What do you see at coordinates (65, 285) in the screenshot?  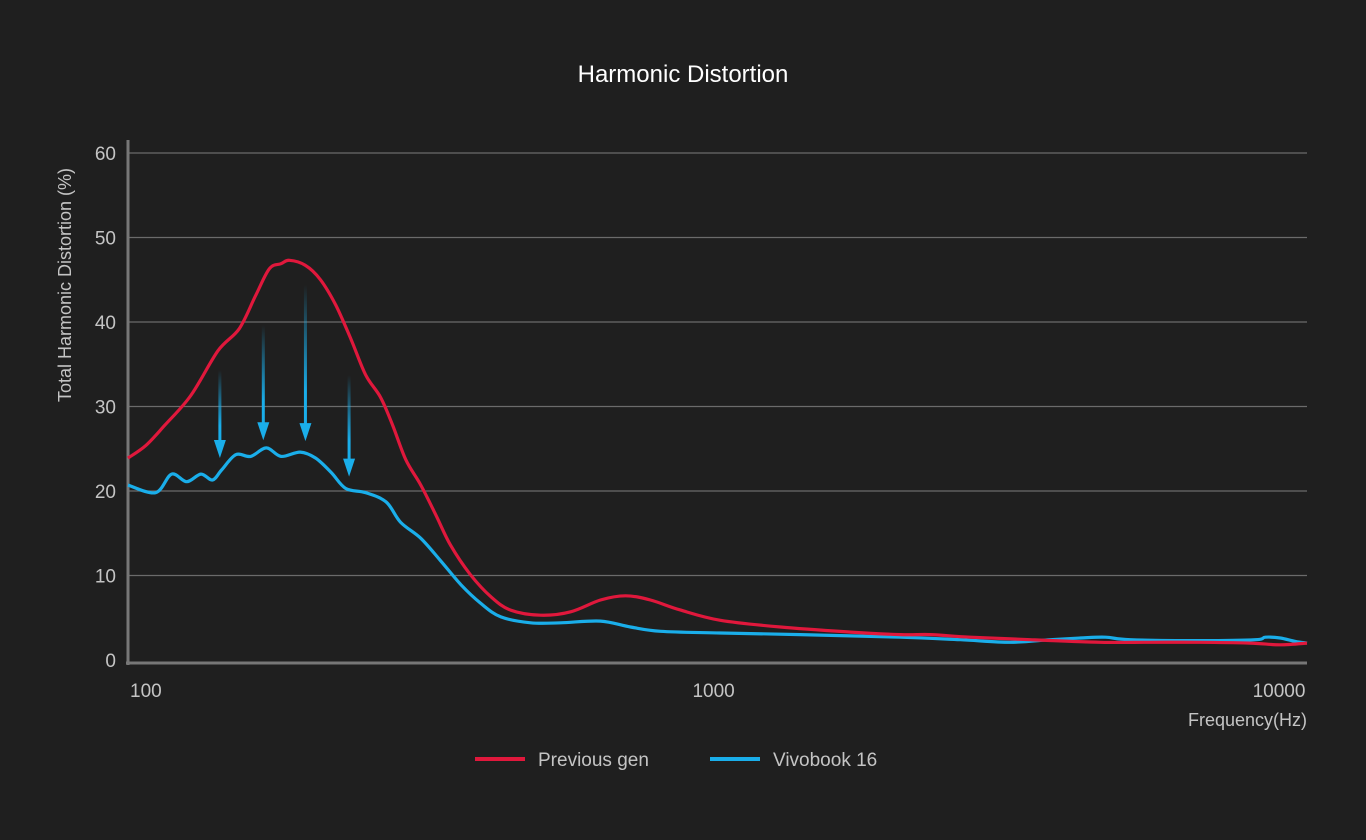 I see `y-axis-label: Total Harmonic Distortion (%)` at bounding box center [65, 285].